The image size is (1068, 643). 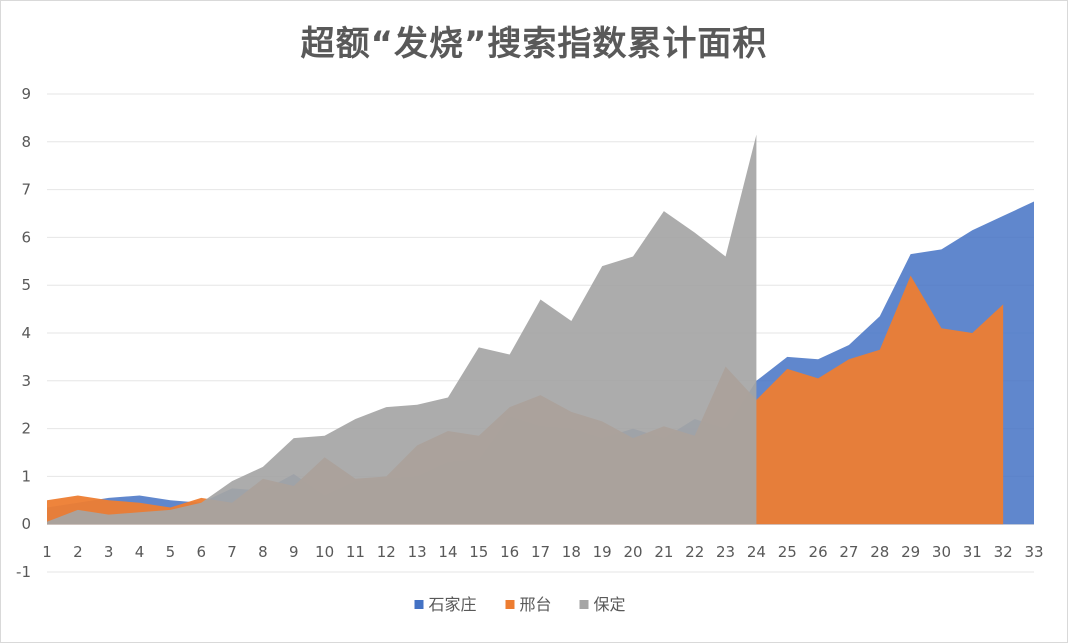 What do you see at coordinates (1033, 552) in the screenshot?
I see `x-tick-label: 33` at bounding box center [1033, 552].